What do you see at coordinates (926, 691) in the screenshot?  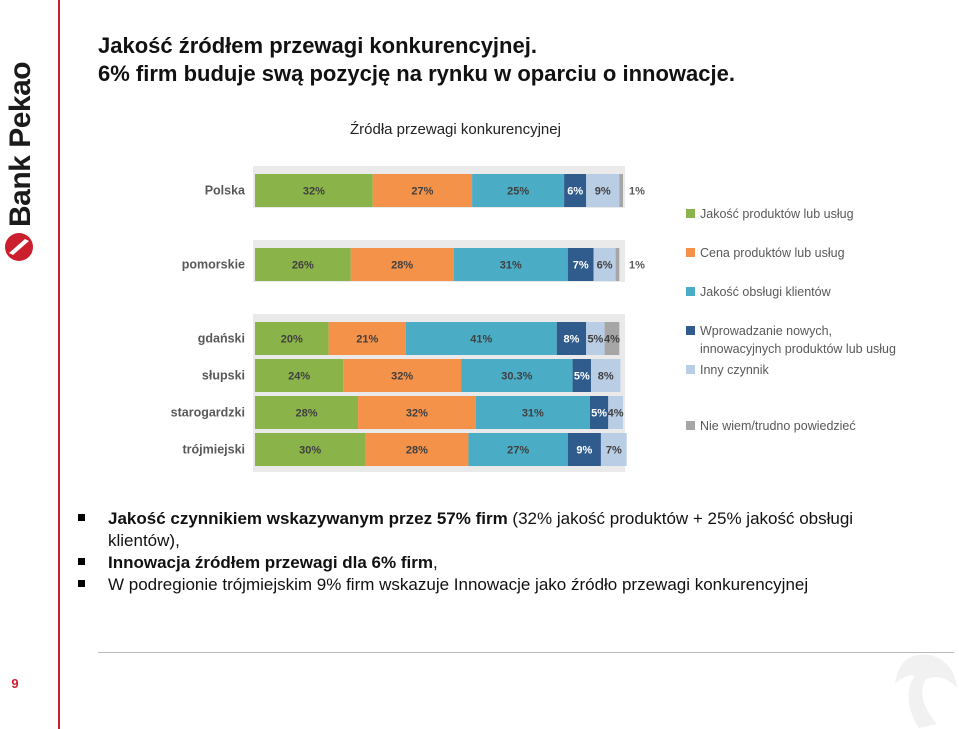 I see `eagle-watermark-icon` at bounding box center [926, 691].